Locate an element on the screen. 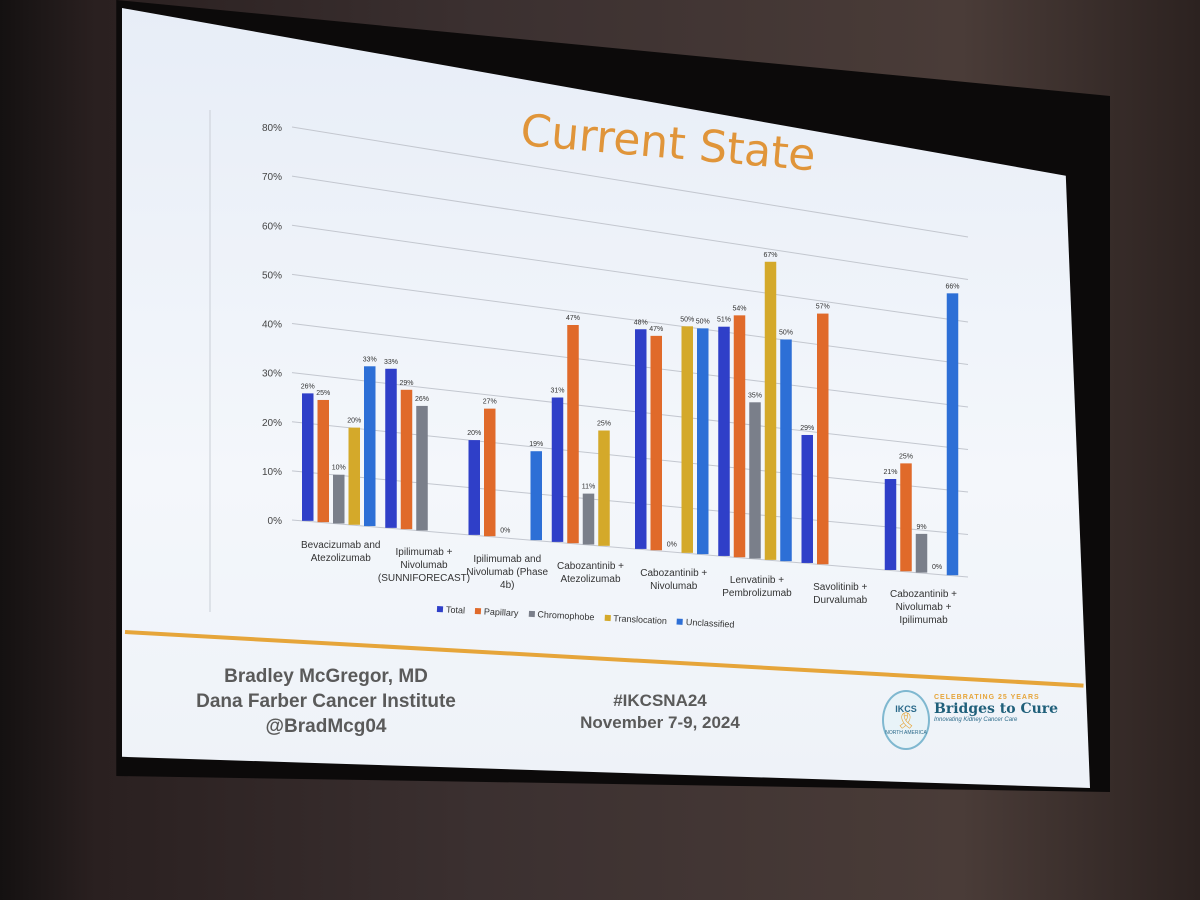 Image resolution: width=1200 pixels, height=900 pixels. badge-text: IKCS is located at coordinates (906, 709).